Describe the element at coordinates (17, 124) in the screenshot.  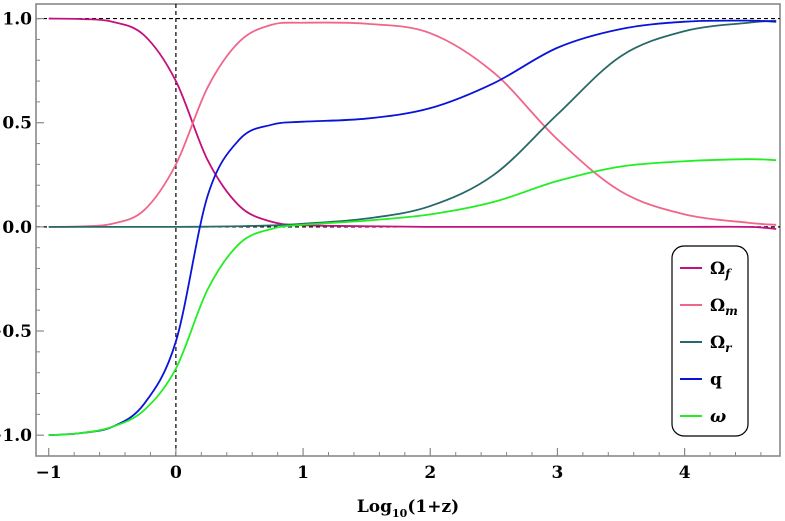
I see `y-tick-label: 0.5` at that location.